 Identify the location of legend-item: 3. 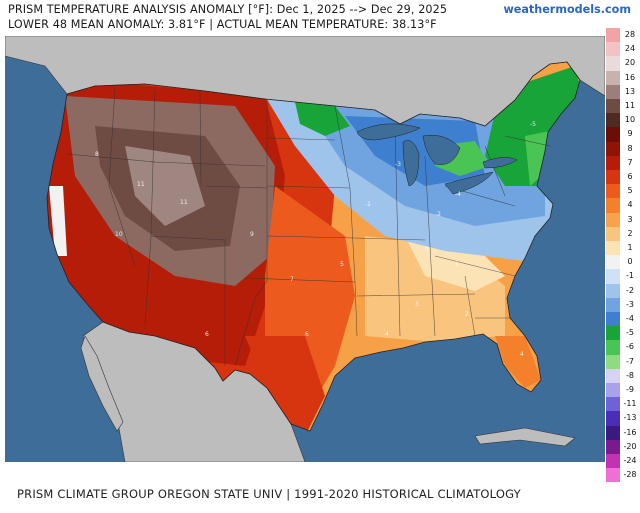
(623, 219).